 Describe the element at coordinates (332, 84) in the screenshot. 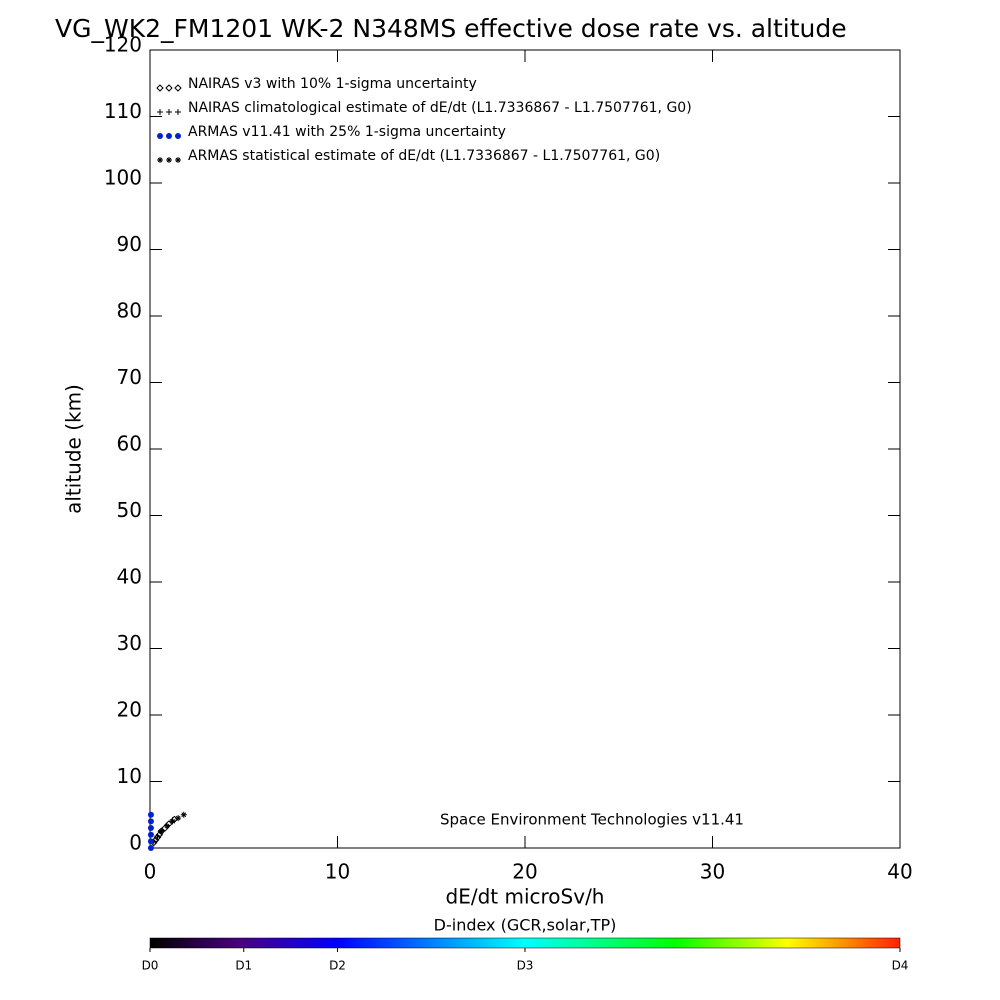

I see `legend-label: NAIRAS v3 with 10% 1-sigma uncertainty` at that location.